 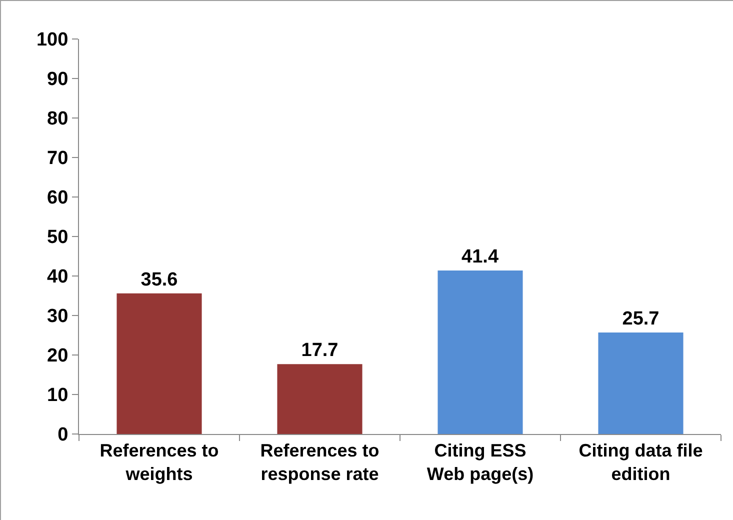 What do you see at coordinates (57, 79) in the screenshot?
I see `y-tick-label: 90` at bounding box center [57, 79].